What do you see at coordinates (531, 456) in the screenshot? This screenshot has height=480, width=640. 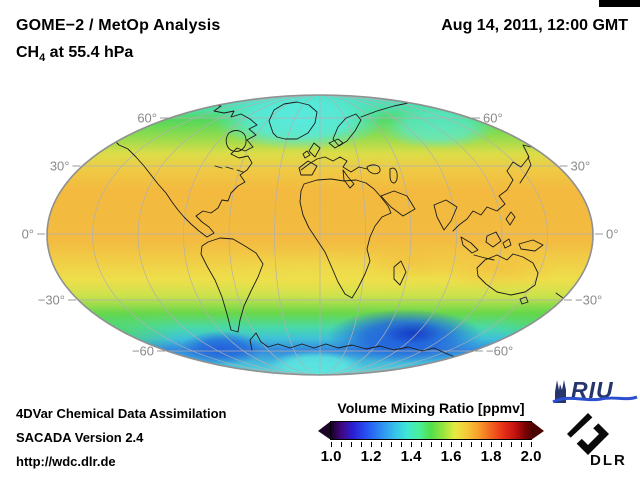 I see `colorbar-tick-label: 2.0` at bounding box center [531, 456].